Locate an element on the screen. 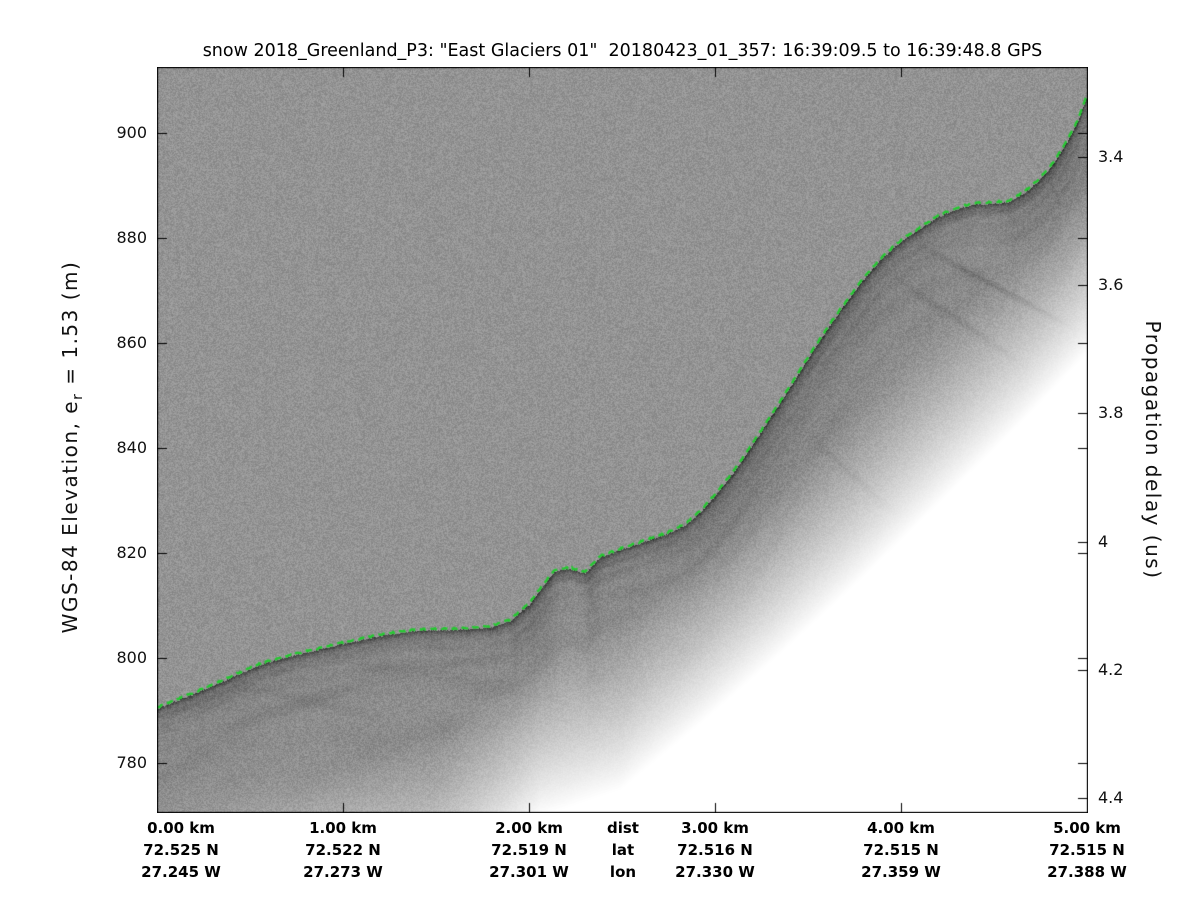 This screenshot has width=1200, height=900. bottom-header-dist: dist is located at coordinates (623, 828).